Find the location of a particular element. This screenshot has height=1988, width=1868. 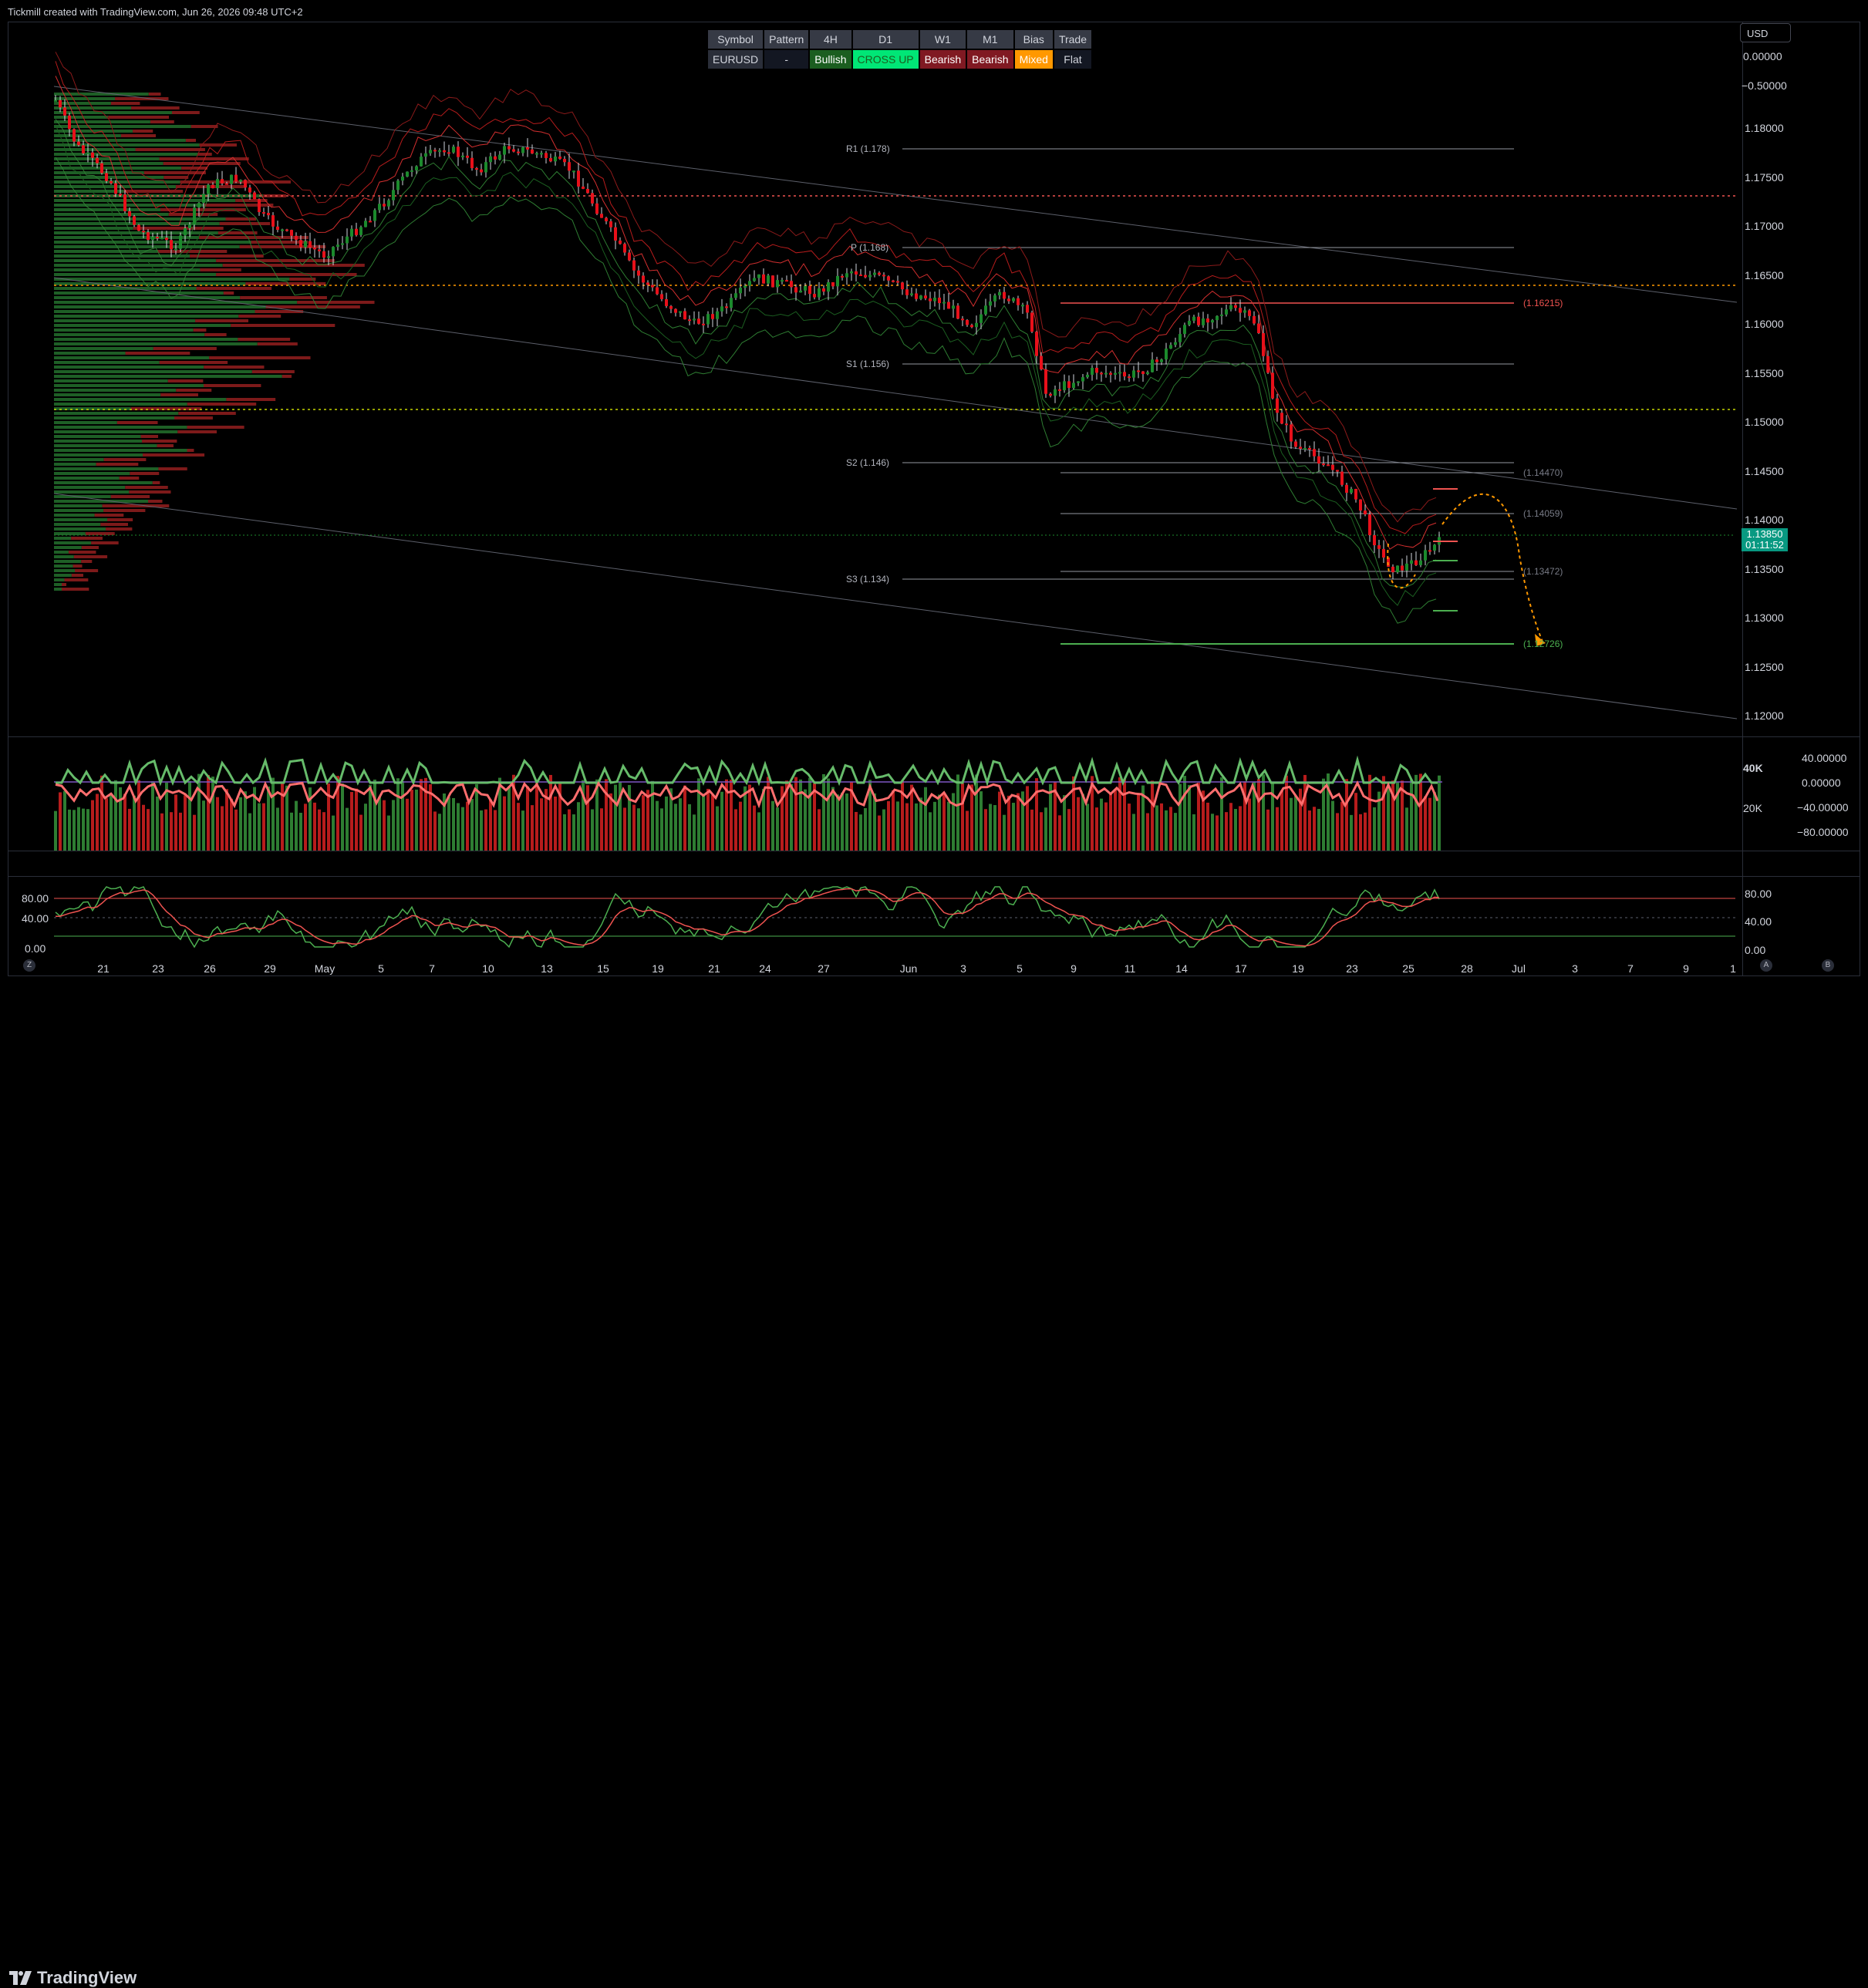

stoch-left-tick: 40.00 is located at coordinates (35, 918).